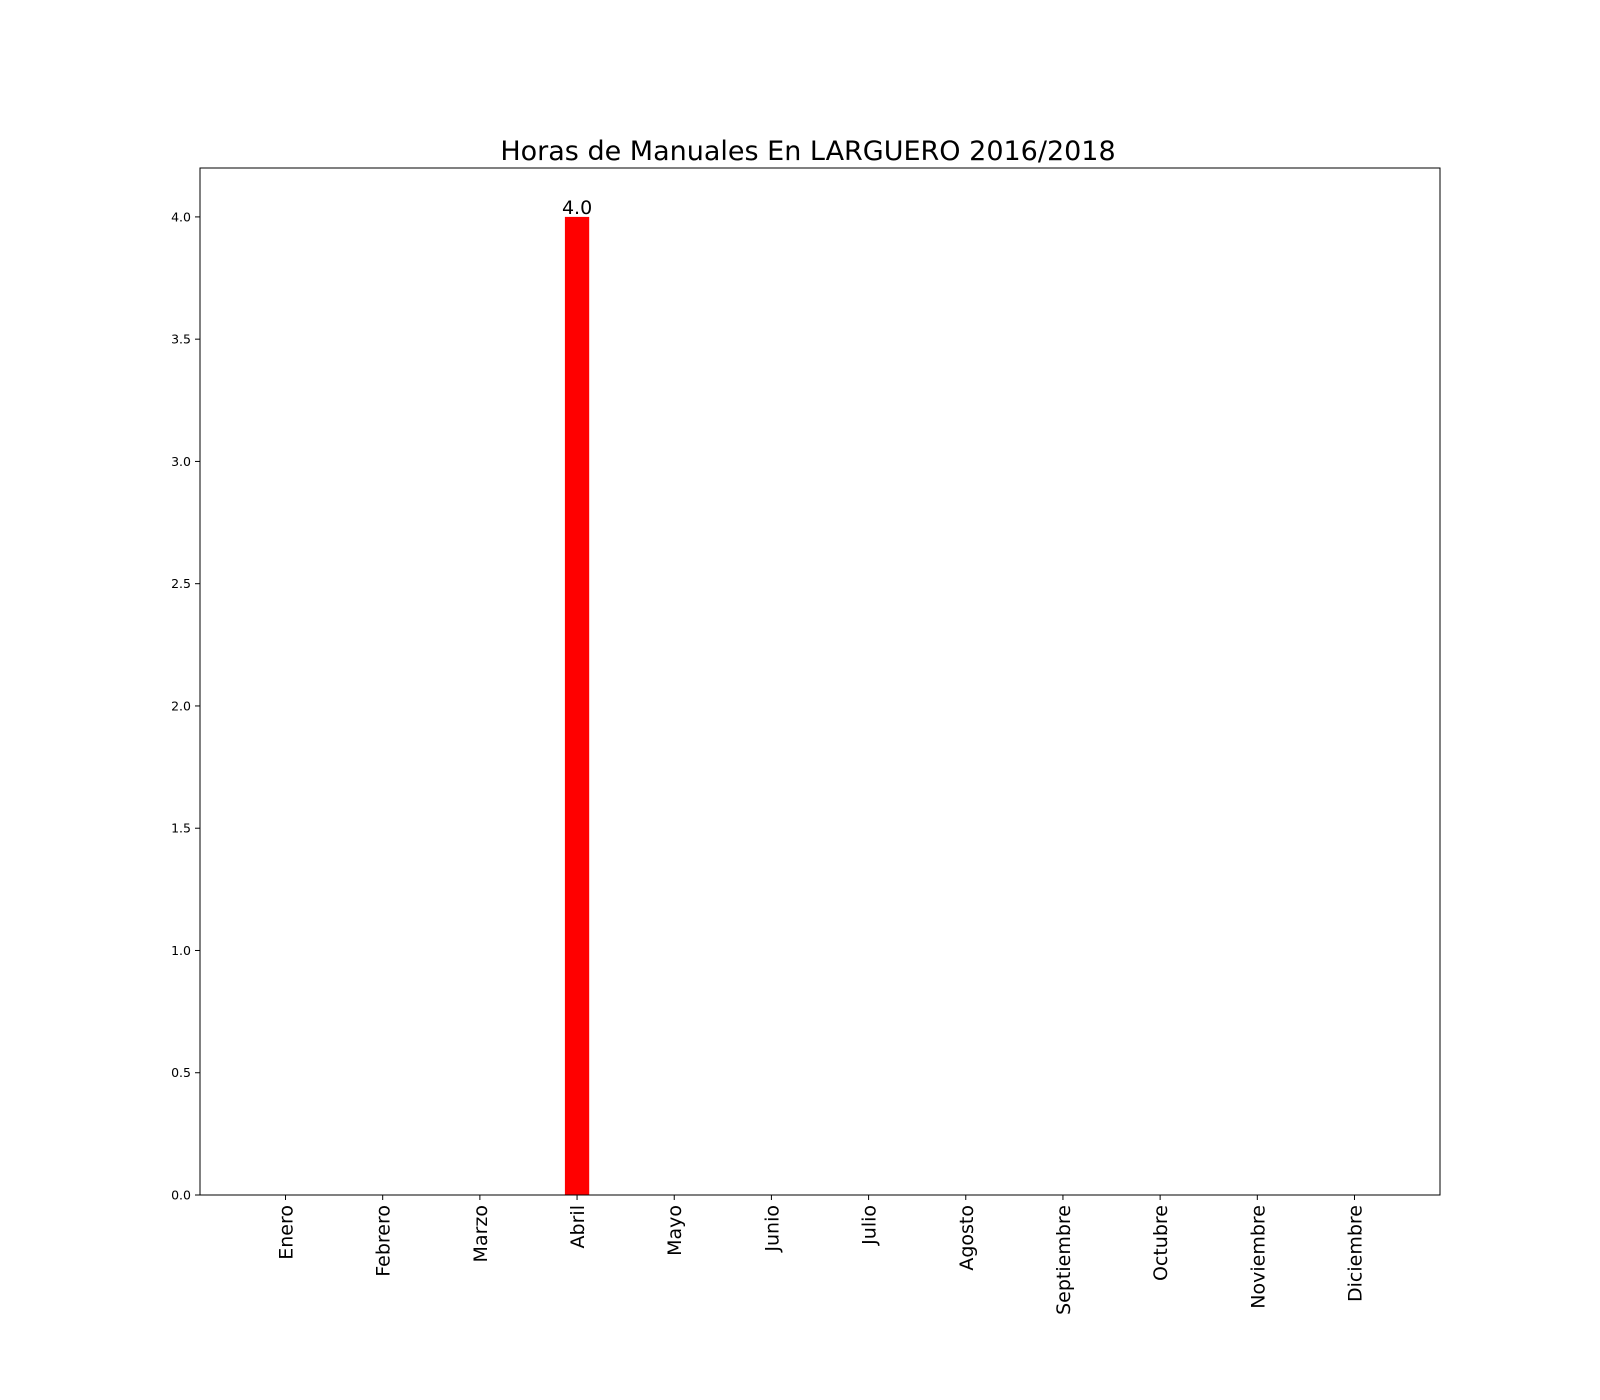 The width and height of the screenshot is (1600, 1400). Describe the element at coordinates (181, 583) in the screenshot. I see `y-tick-label: 2.5` at that location.